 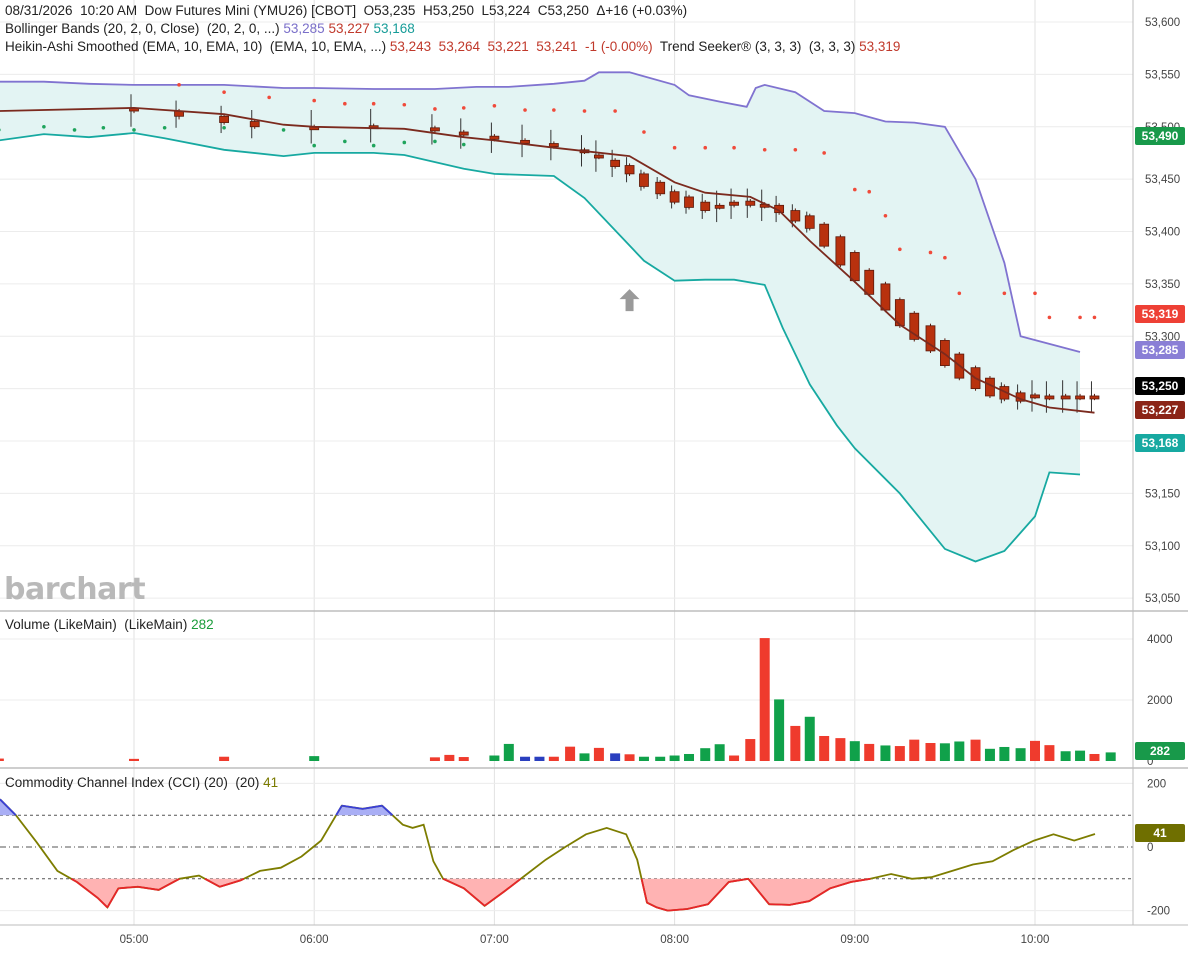 What do you see at coordinates (75, 589) in the screenshot?
I see `barchart-logo: barchart` at bounding box center [75, 589].